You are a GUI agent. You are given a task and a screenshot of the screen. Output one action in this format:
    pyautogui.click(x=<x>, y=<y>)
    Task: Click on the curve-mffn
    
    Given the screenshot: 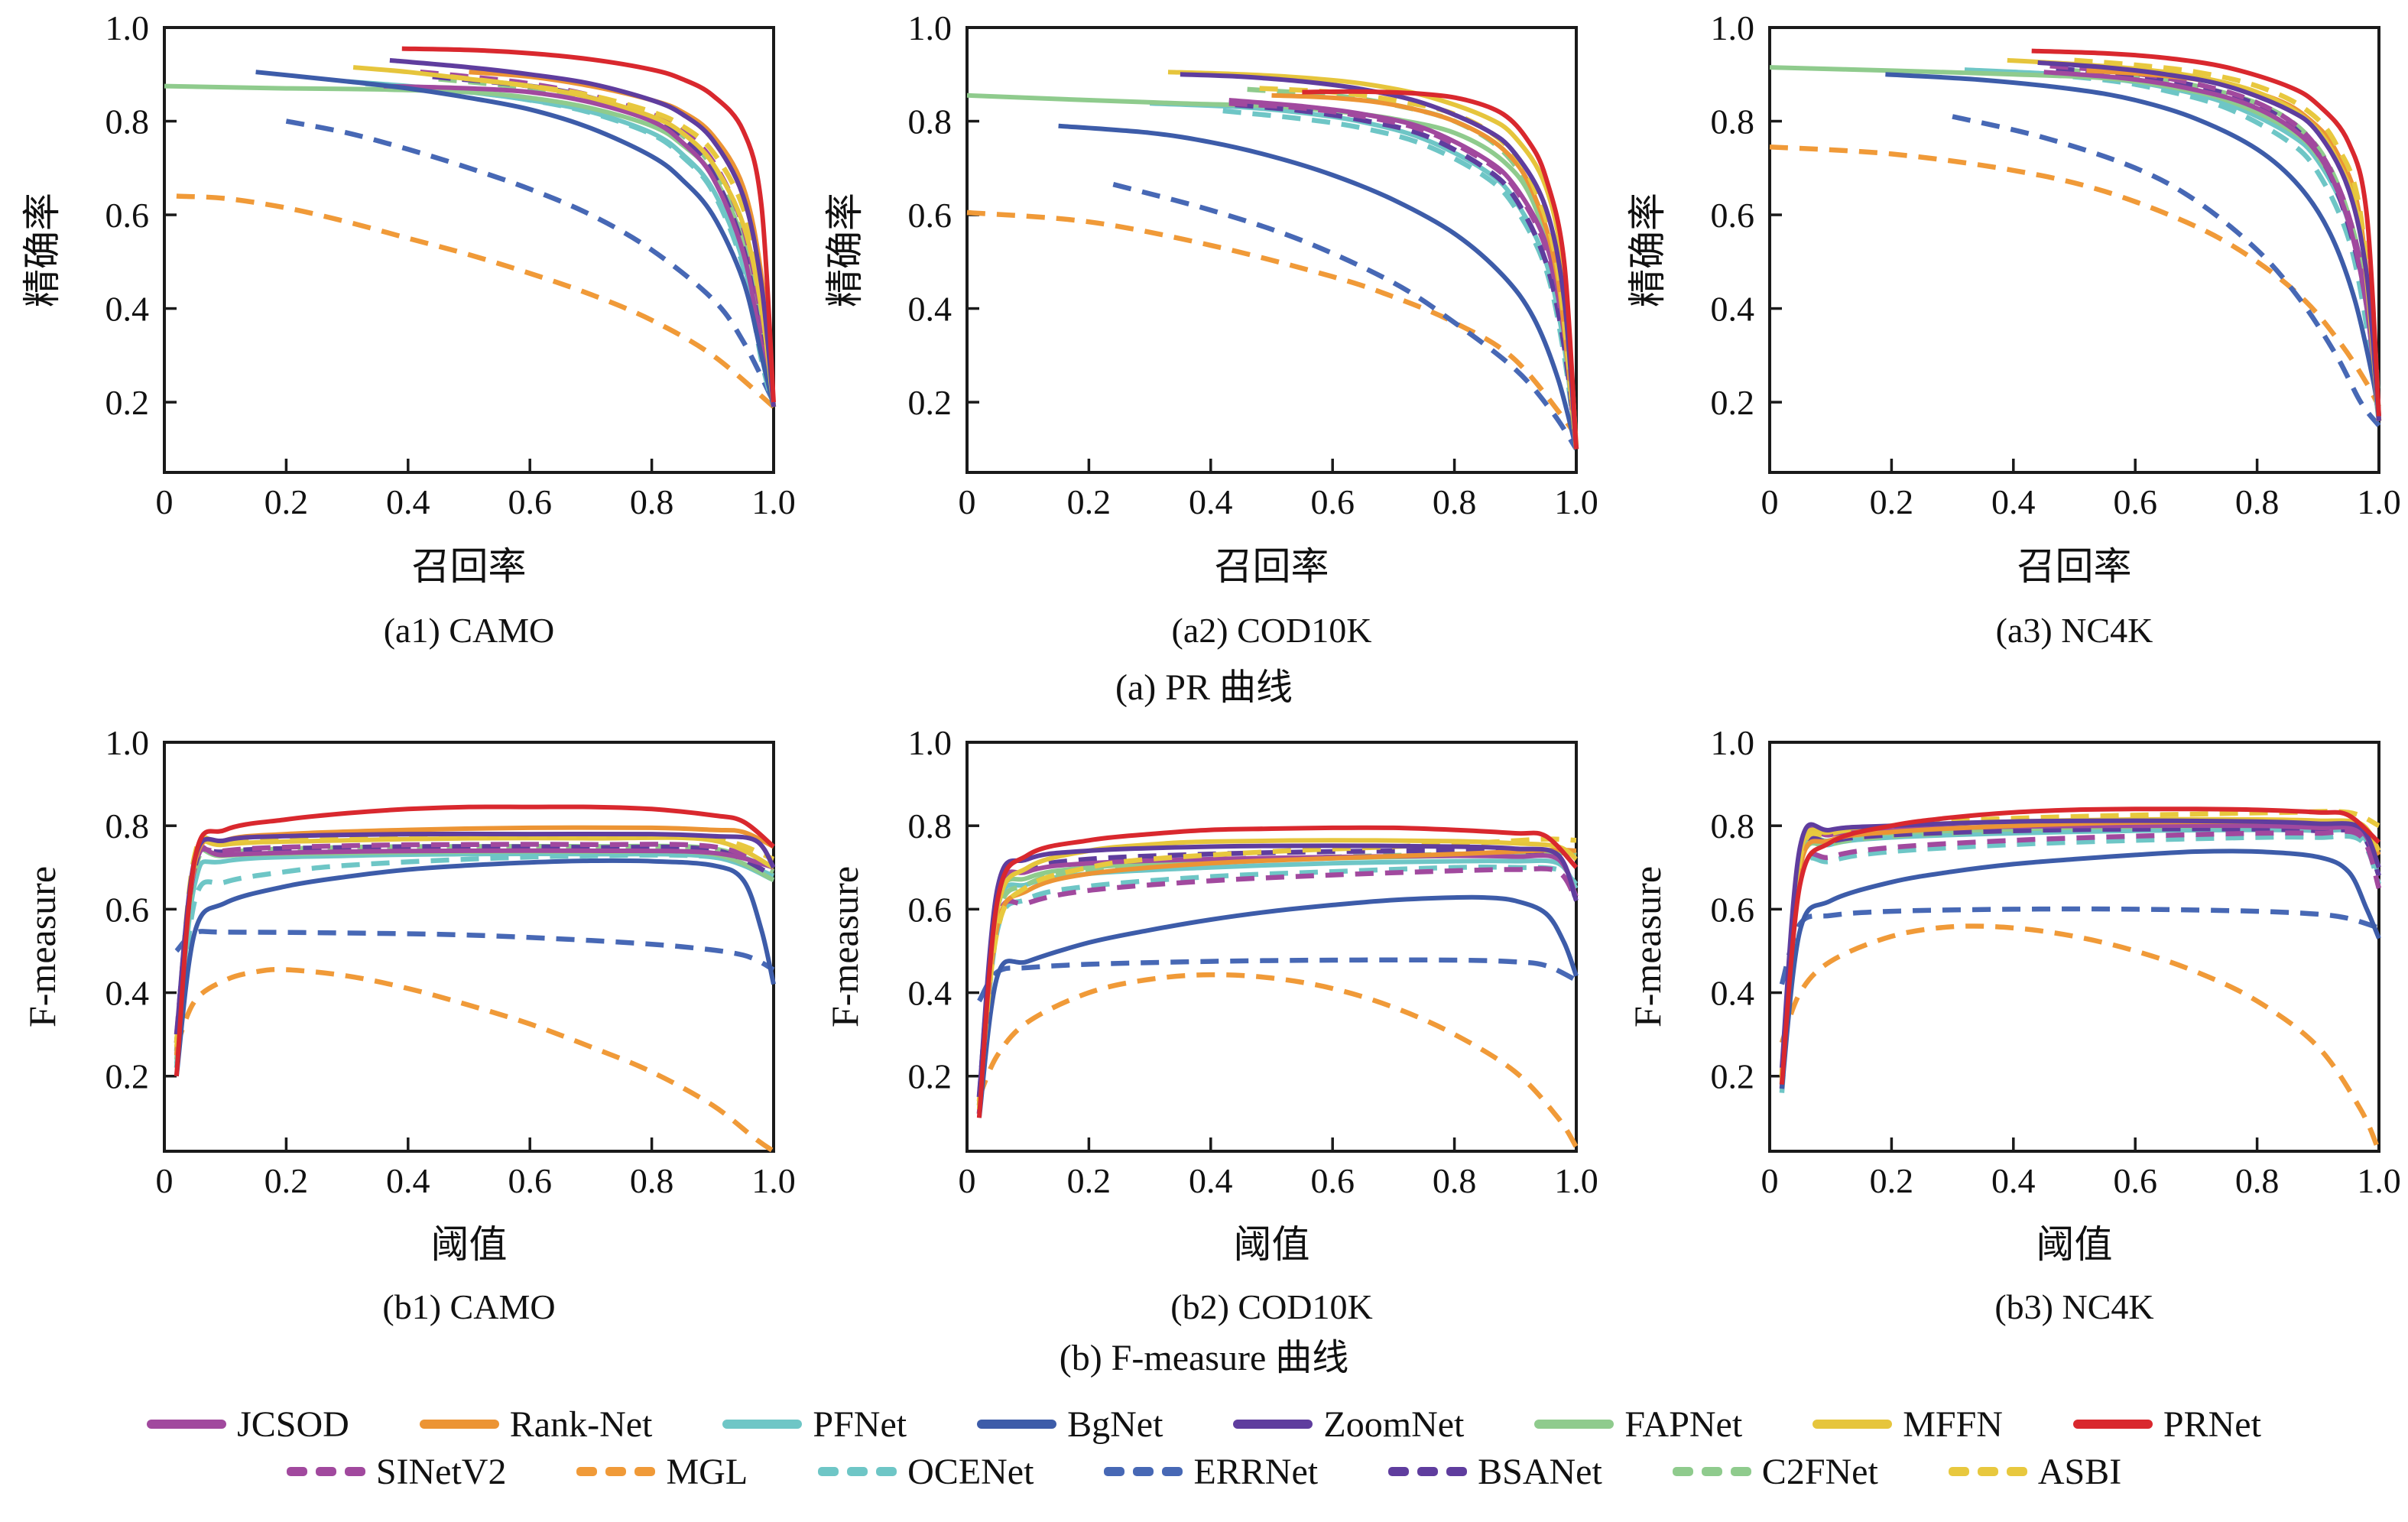 What is the action you would take?
    pyautogui.click(x=1277, y=974)
    